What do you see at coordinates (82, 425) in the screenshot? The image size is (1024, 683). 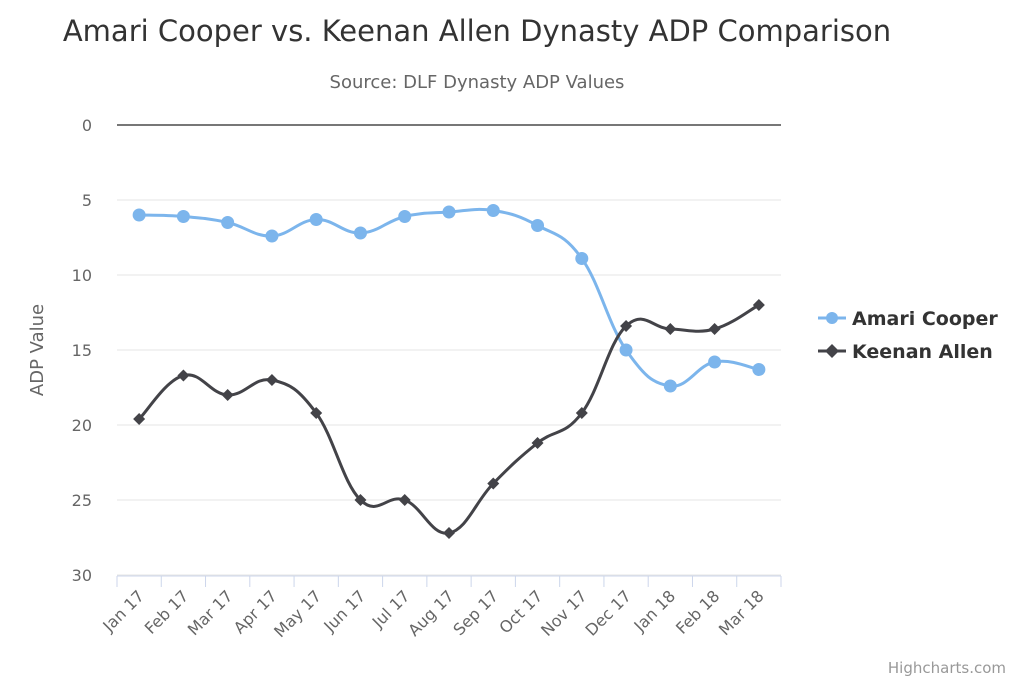 I see `y-tick-label: 20` at bounding box center [82, 425].